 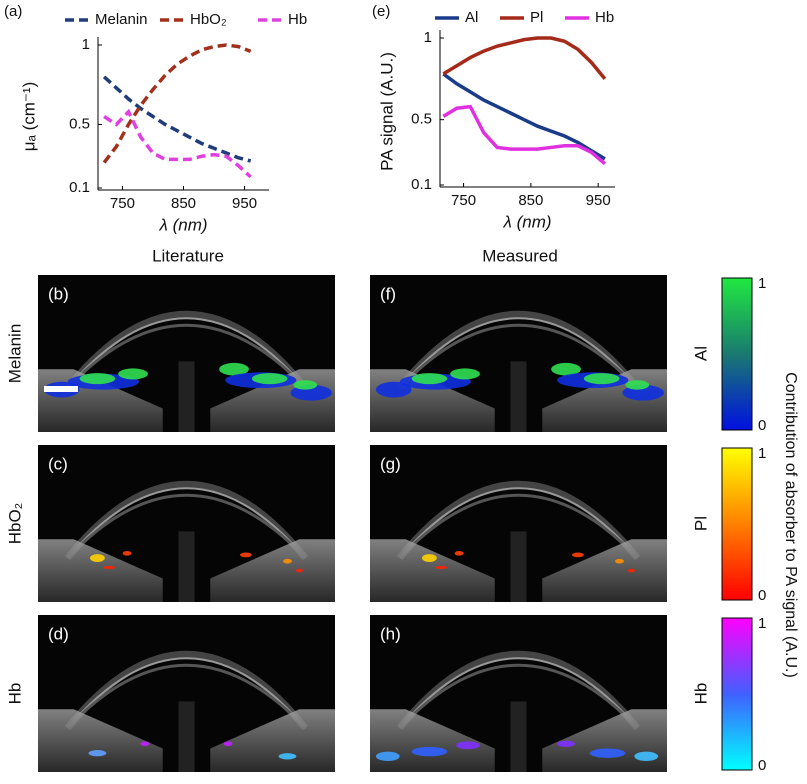 What do you see at coordinates (421, 184) in the screenshot?
I see `y-tick-label: 0.1` at bounding box center [421, 184].